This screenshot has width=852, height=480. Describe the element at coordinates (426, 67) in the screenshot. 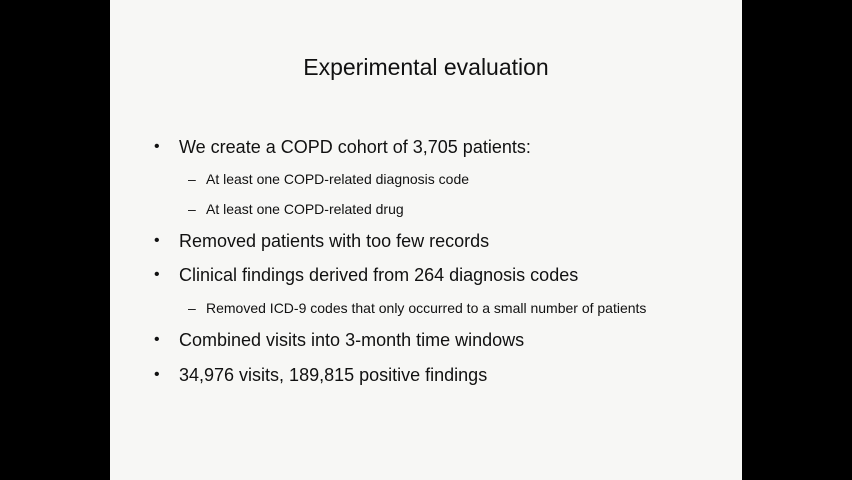

I see `slide-title: Experimental evaluation` at that location.